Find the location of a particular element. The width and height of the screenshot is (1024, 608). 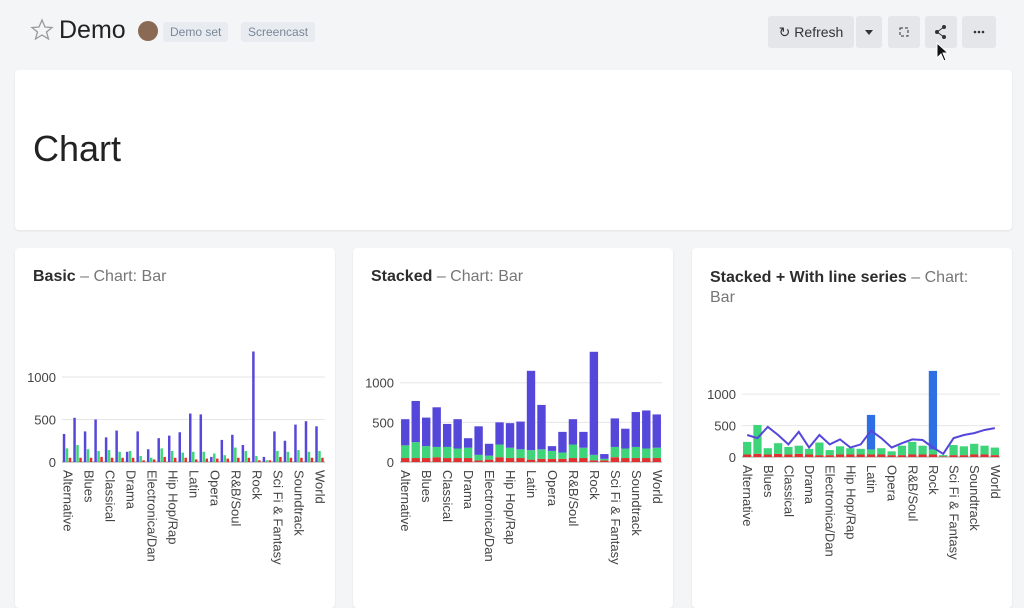

fullscreen-icon is located at coordinates (904, 32).